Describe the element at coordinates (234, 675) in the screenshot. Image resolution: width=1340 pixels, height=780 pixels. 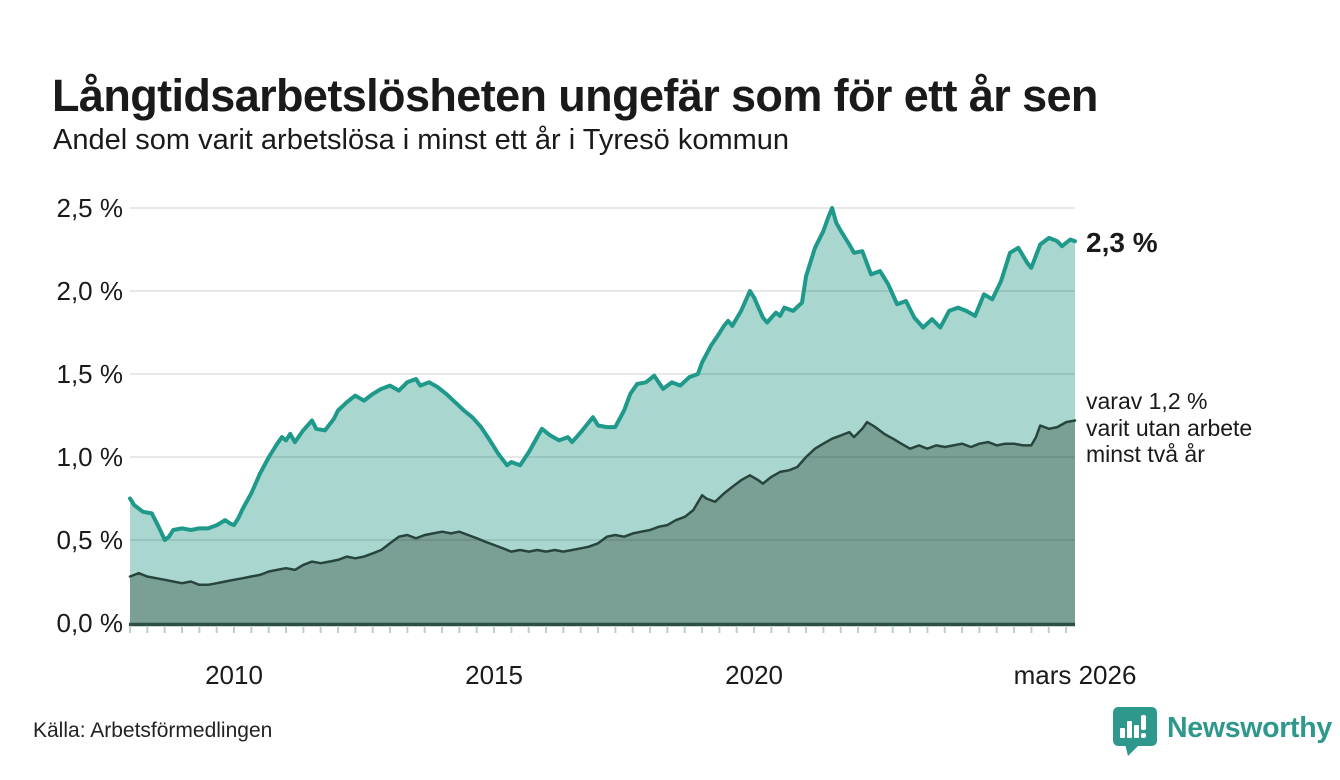
I see `x-axis-label: 2010` at that location.